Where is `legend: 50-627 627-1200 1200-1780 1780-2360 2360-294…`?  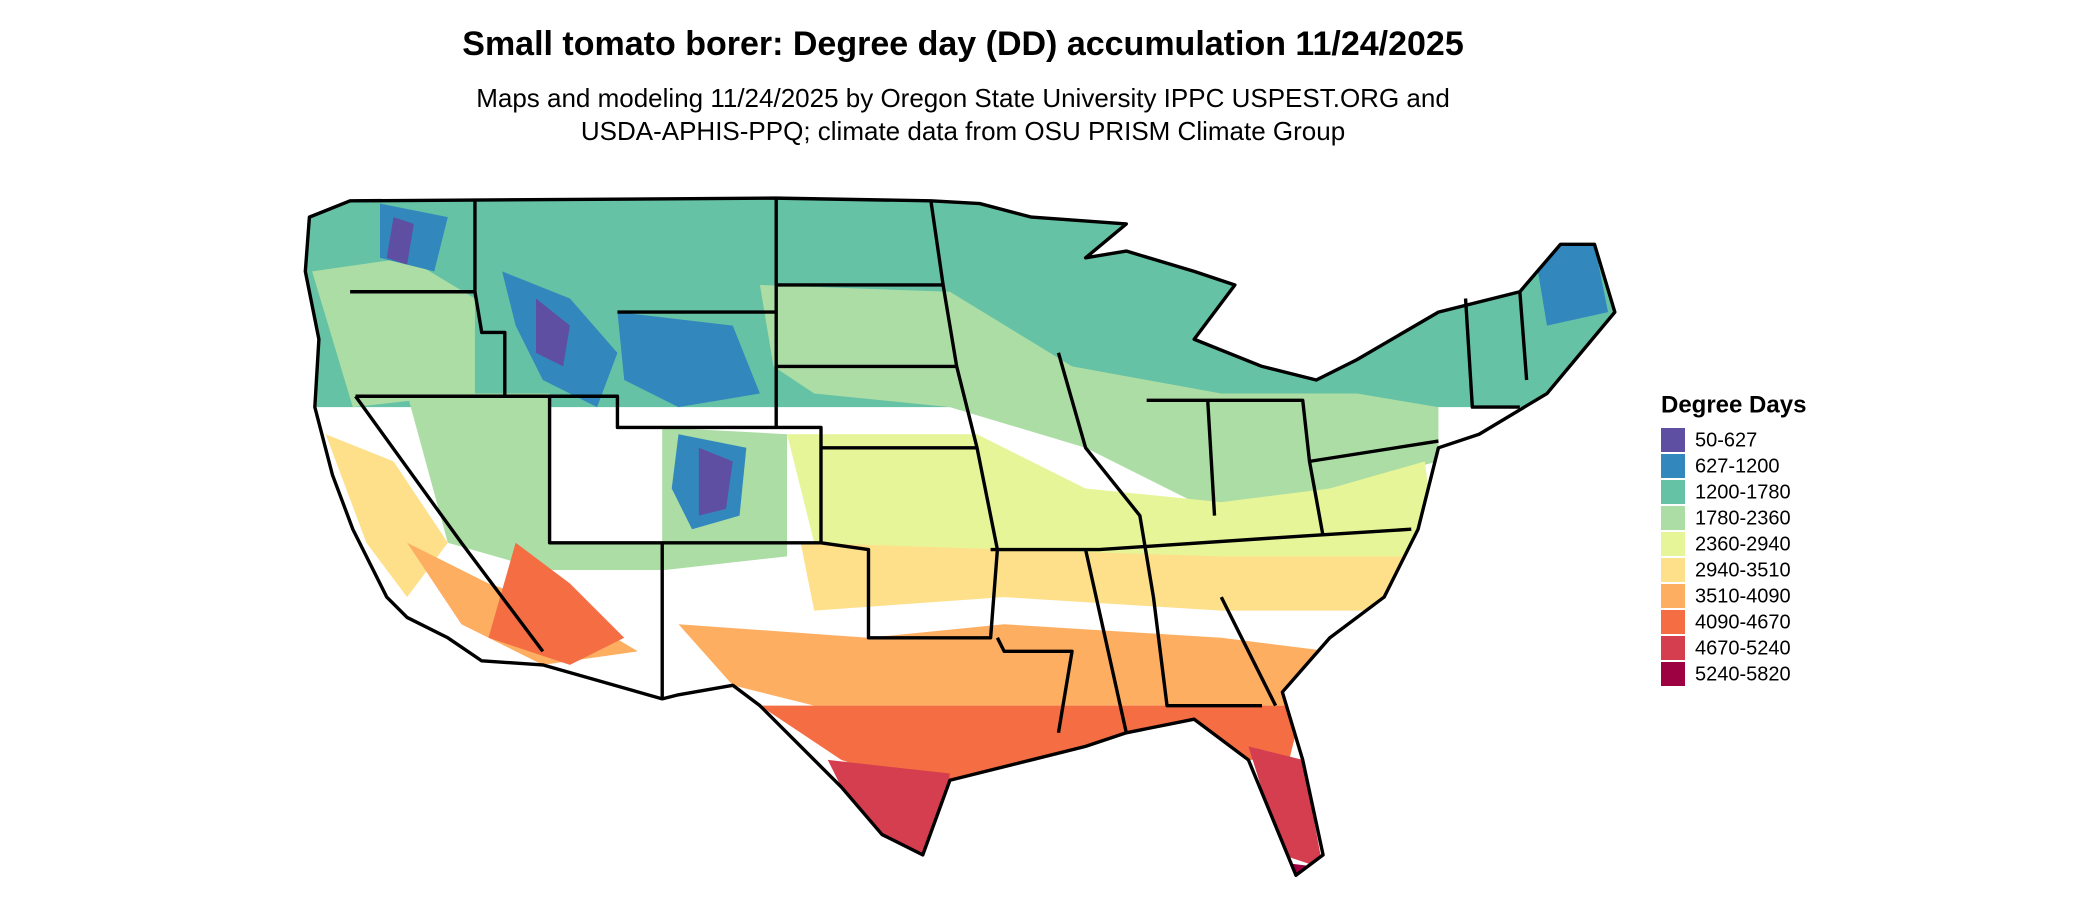 legend: 50-627 627-1200 1200-1780 1780-2360 2360-294… is located at coordinates (1726, 557).